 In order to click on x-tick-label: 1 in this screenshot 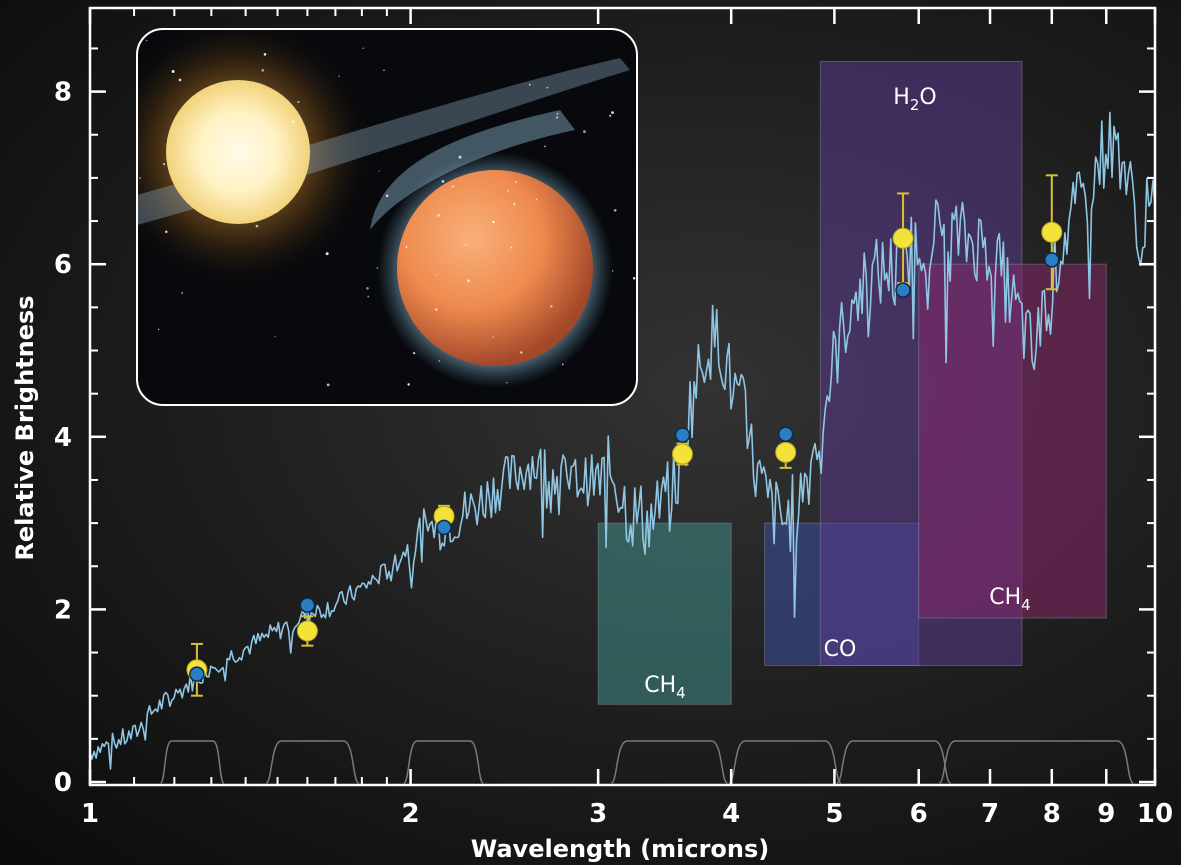, I will do `click(90, 814)`.